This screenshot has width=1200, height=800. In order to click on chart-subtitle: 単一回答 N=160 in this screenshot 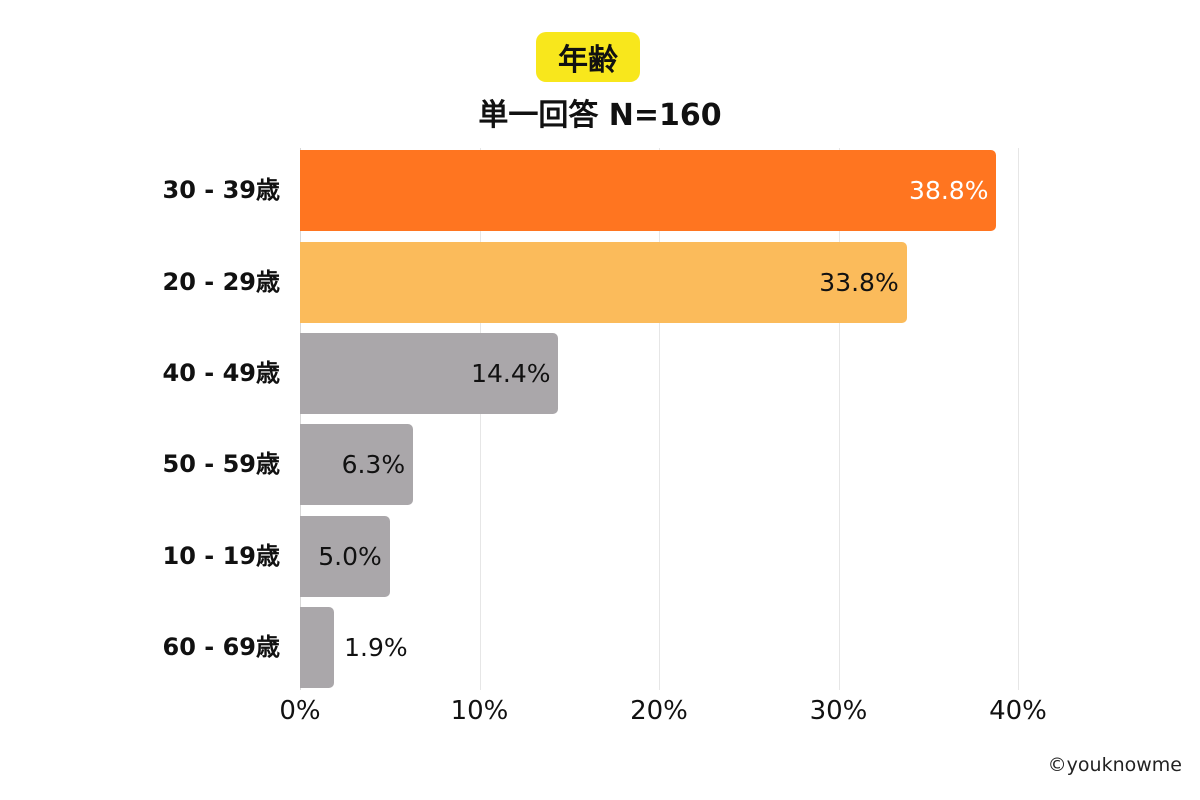, I will do `click(600, 115)`.